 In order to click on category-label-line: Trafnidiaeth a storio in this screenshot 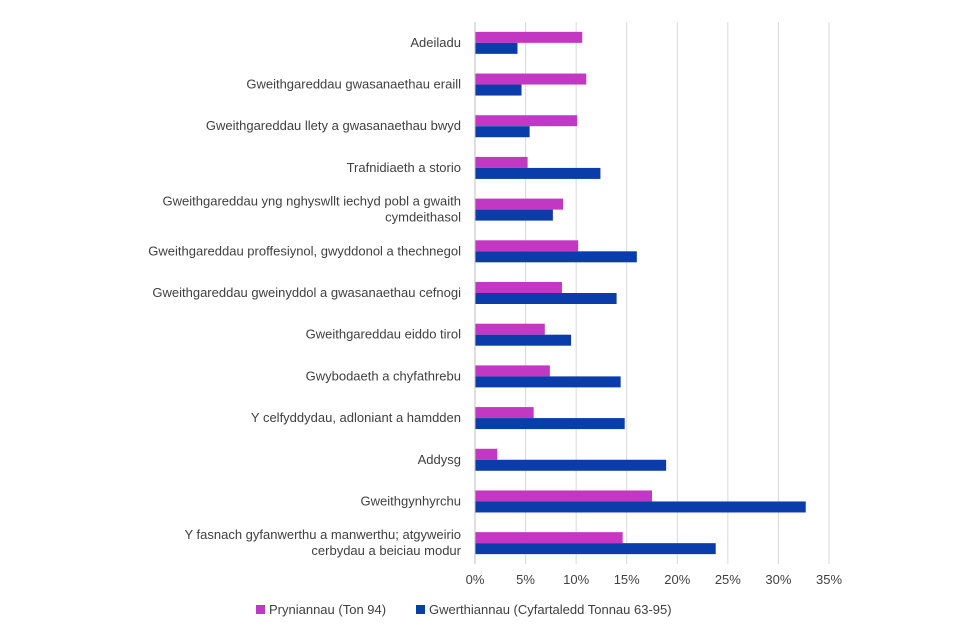, I will do `click(404, 167)`.